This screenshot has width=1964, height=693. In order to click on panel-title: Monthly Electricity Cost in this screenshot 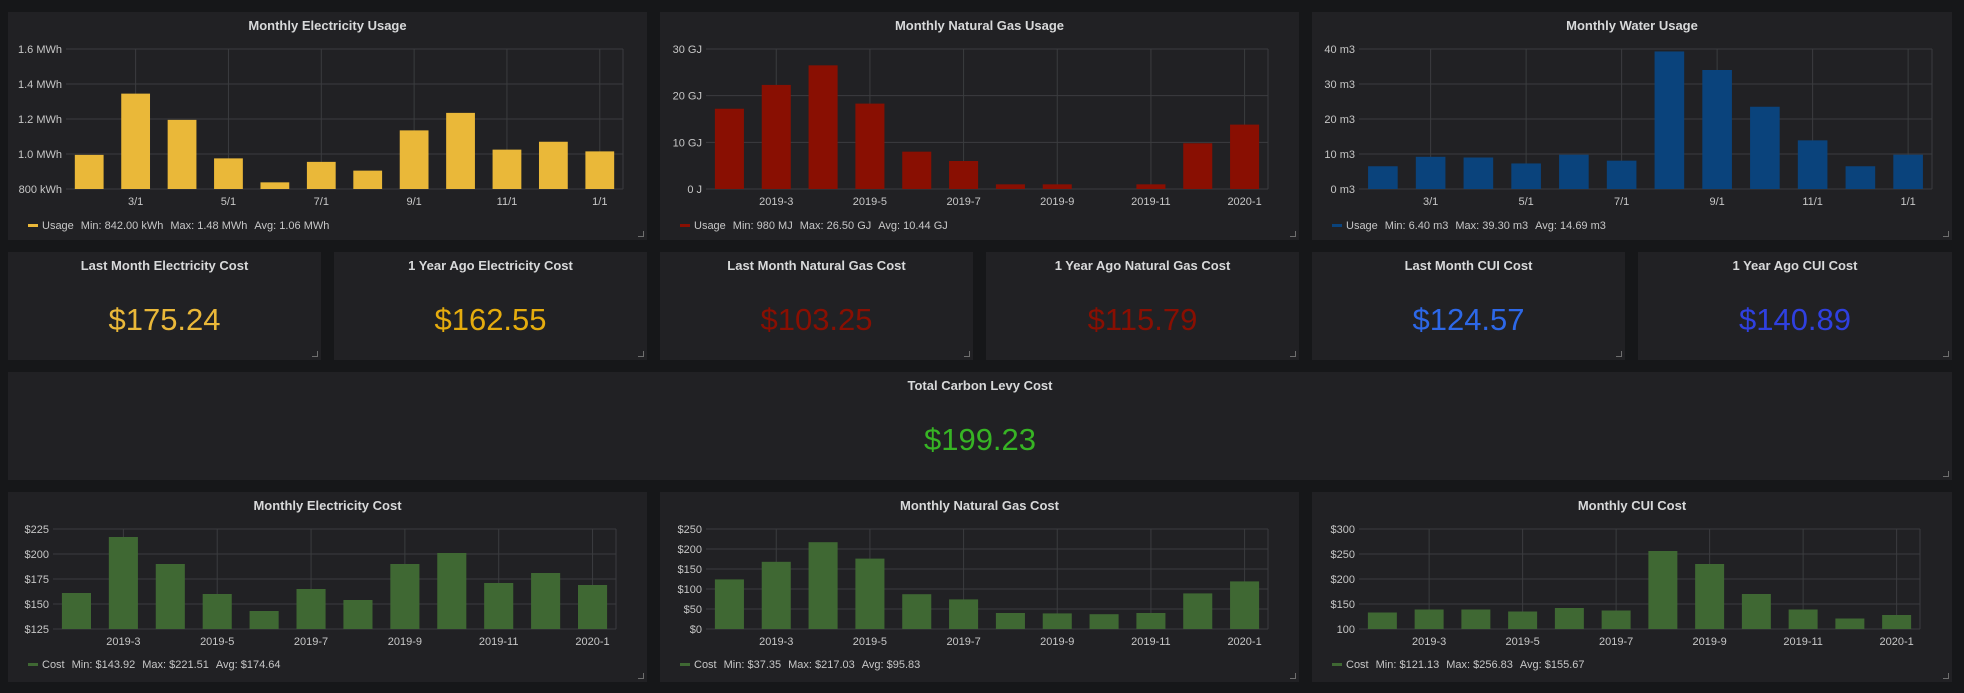, I will do `click(327, 505)`.